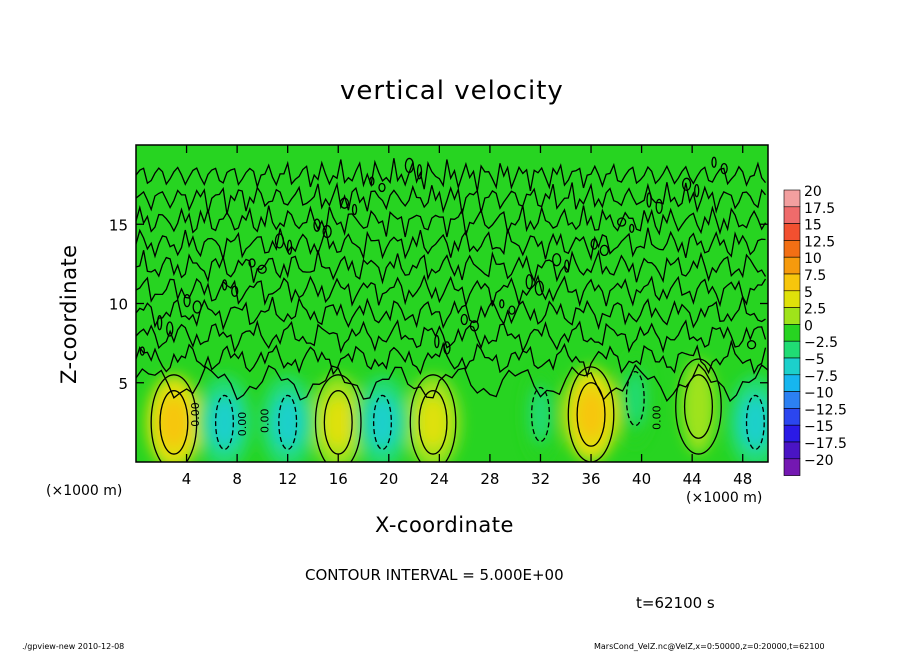 This screenshot has height=654, width=904. I want to click on footer-left: ./gpview-new 2010-12-08, so click(73, 646).